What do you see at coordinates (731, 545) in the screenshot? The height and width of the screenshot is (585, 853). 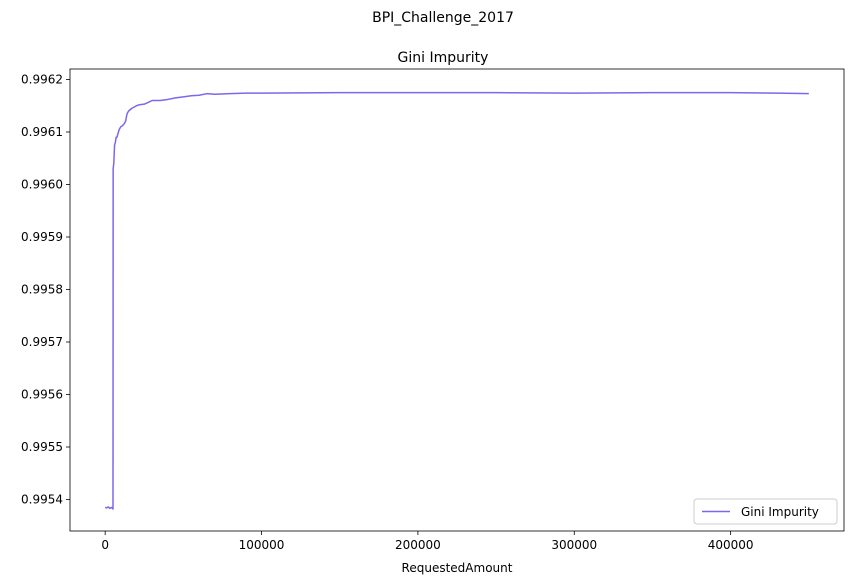 I see `x-tick-label: 400000` at bounding box center [731, 545].